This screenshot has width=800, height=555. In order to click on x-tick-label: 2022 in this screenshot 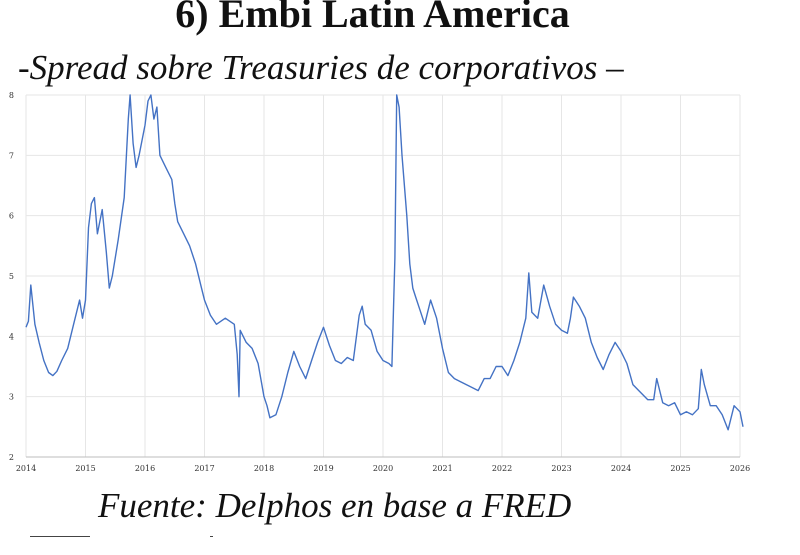, I will do `click(502, 468)`.